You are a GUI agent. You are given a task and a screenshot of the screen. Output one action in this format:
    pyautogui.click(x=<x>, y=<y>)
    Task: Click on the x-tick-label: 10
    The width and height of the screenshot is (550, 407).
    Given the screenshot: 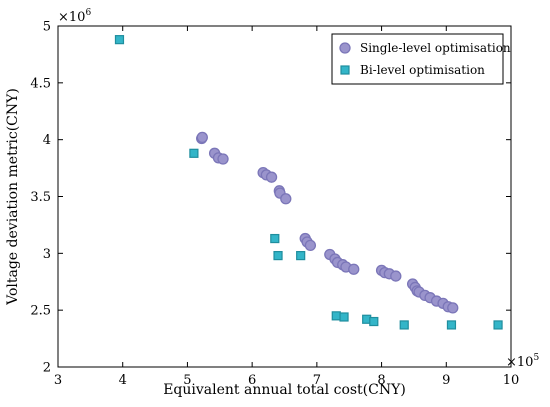 What is the action you would take?
    pyautogui.click(x=511, y=380)
    